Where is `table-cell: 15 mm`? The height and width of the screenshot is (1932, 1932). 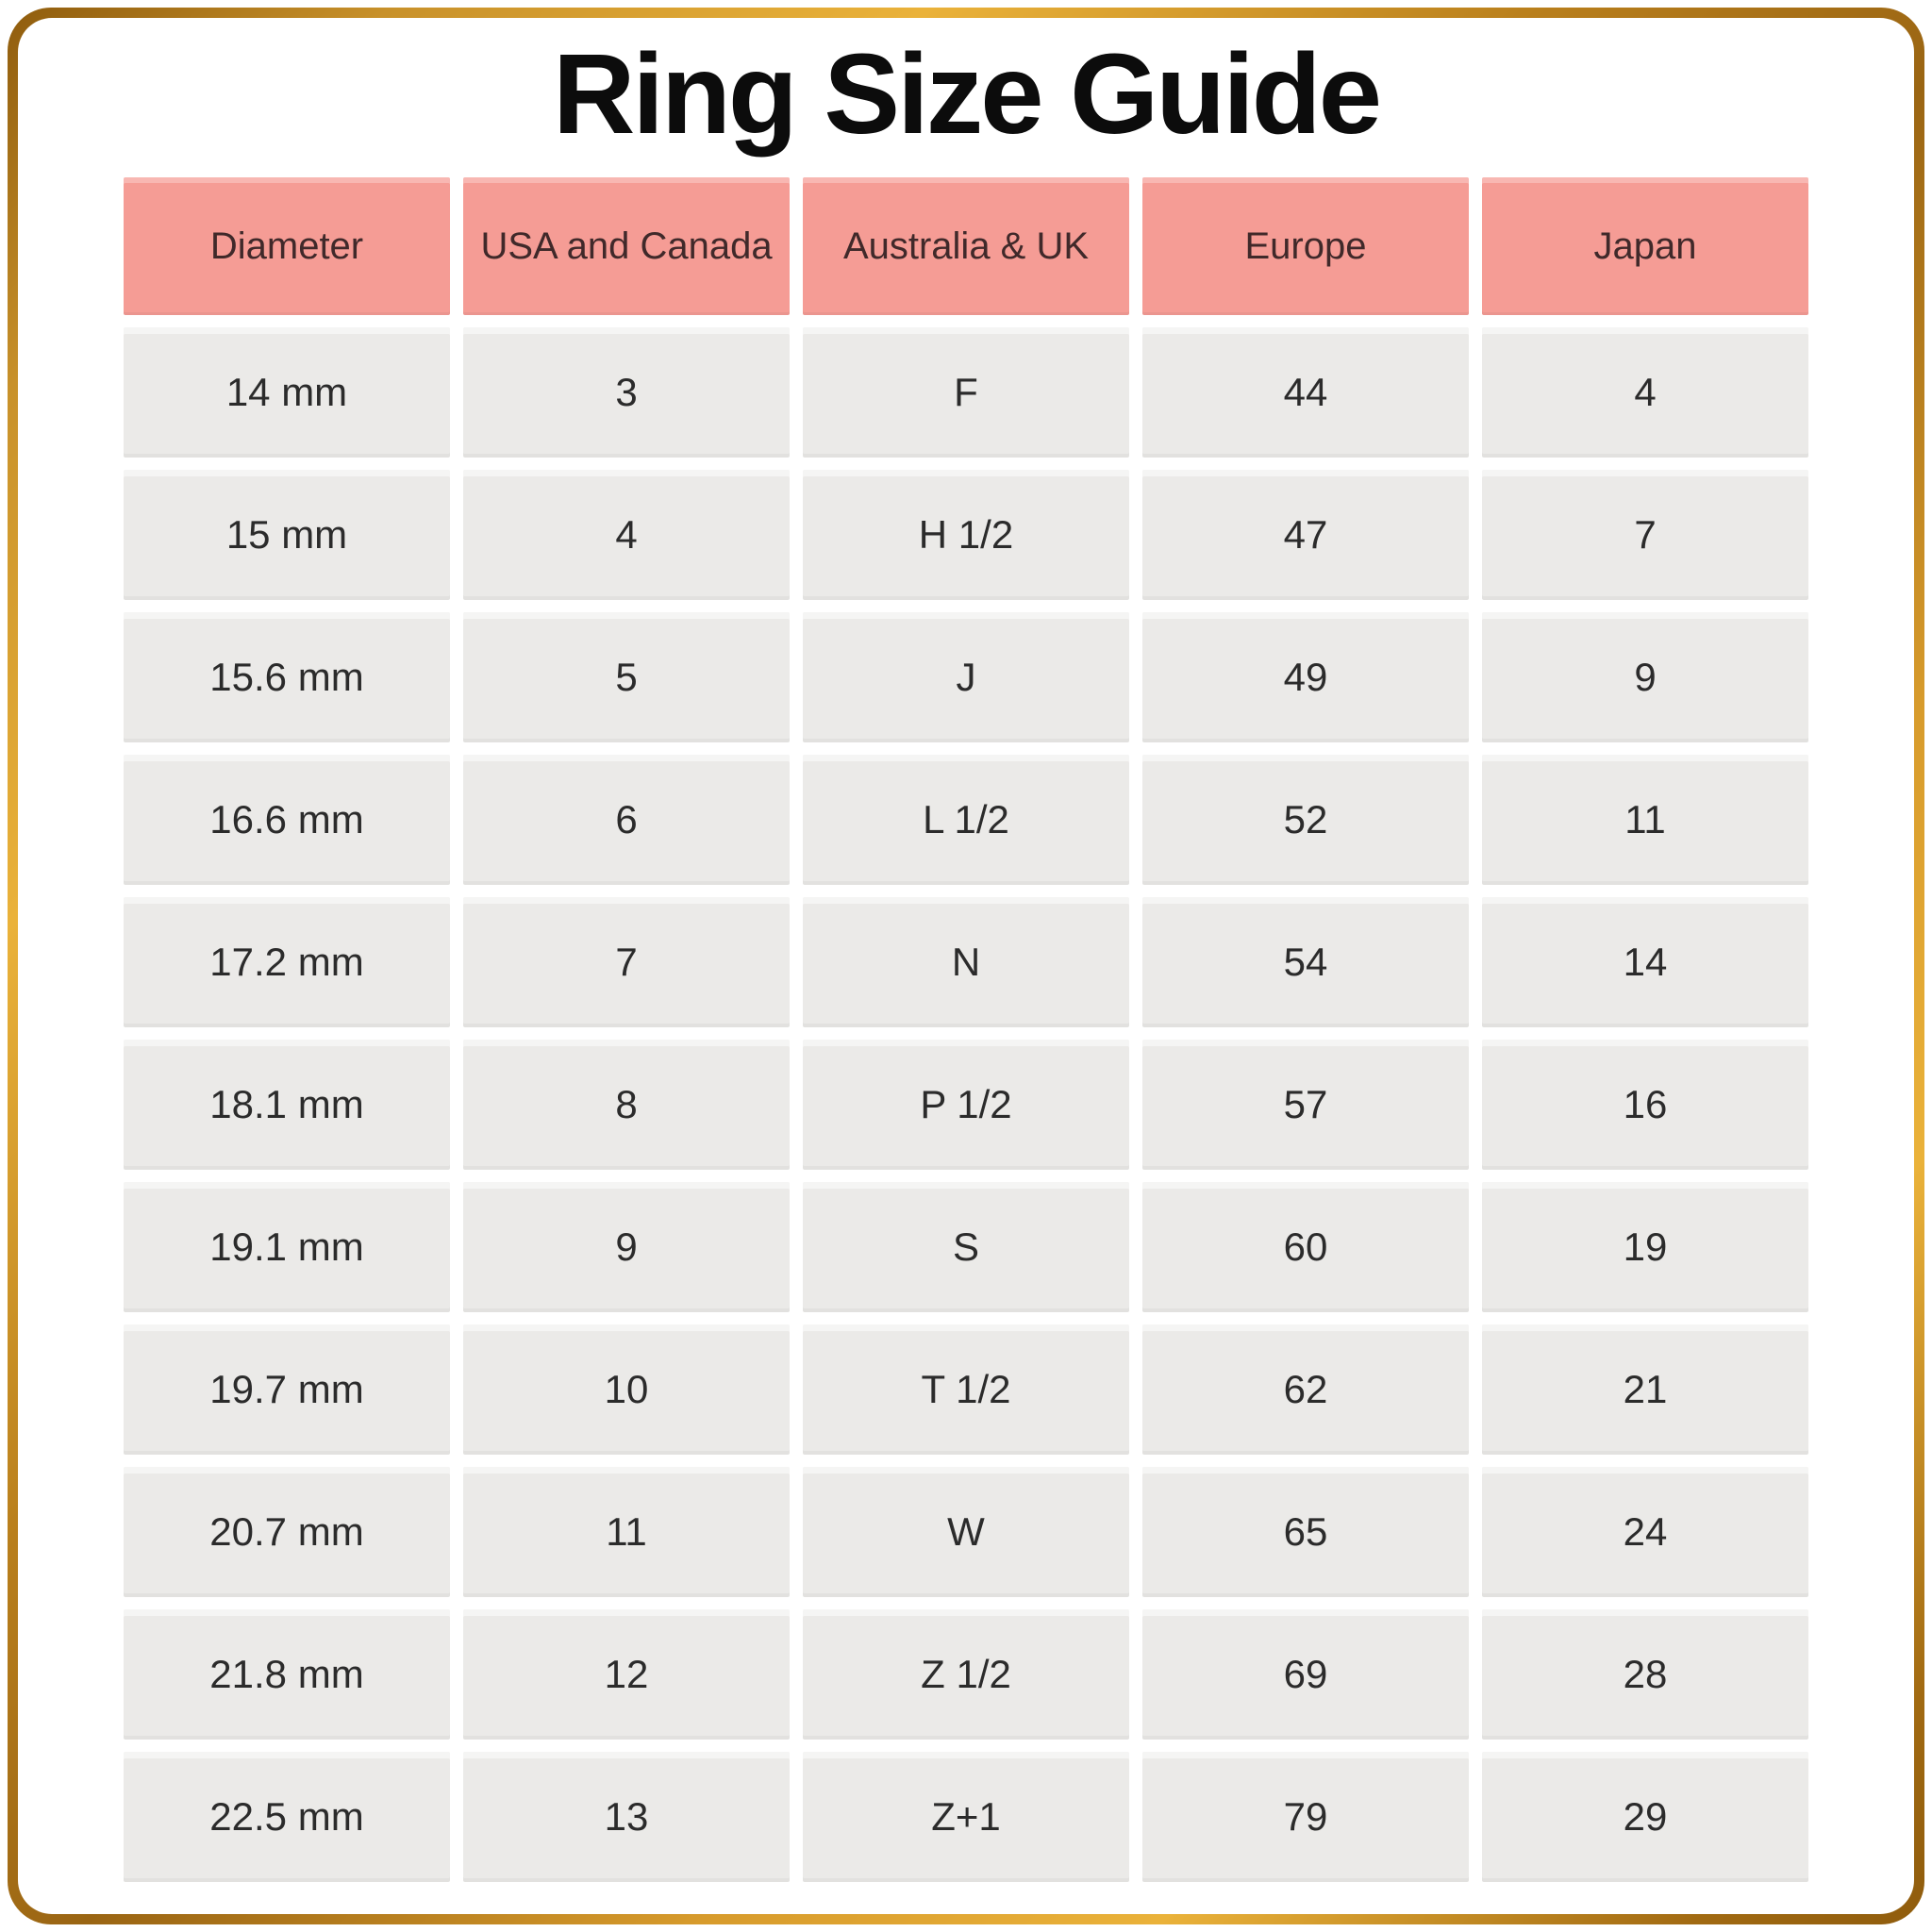
table-cell: 15 mm is located at coordinates (287, 535).